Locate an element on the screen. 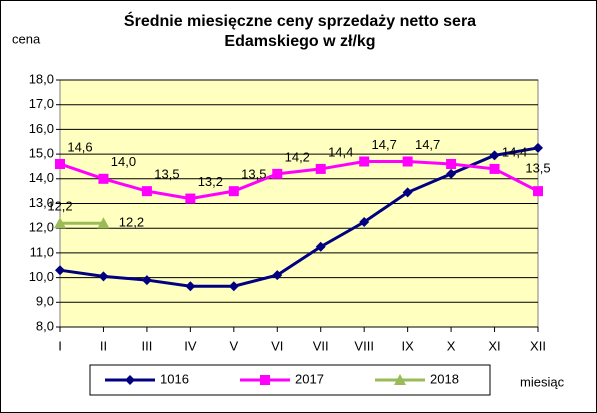  x-tick-label: I is located at coordinates (60, 345).